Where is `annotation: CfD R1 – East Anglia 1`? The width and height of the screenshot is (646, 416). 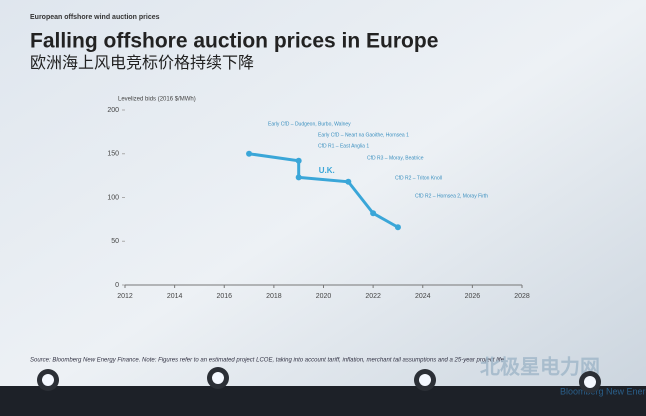 annotation: CfD R1 – East Anglia 1 is located at coordinates (343, 146).